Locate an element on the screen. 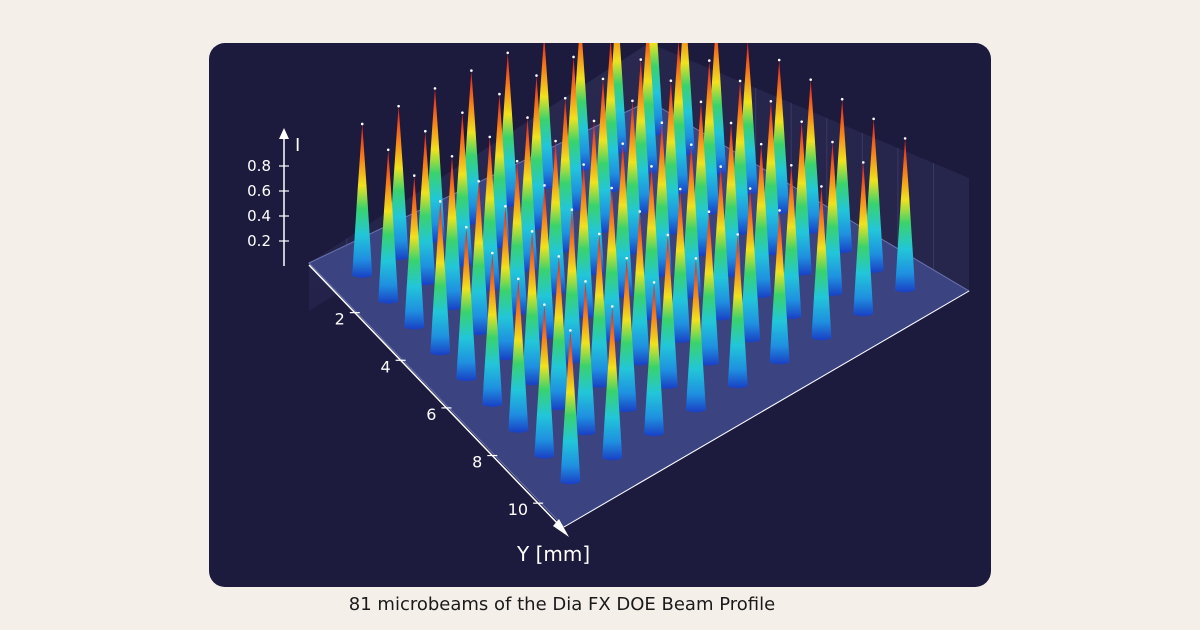 This screenshot has width=1200, height=630. y-axis is located at coordinates (438, 400).